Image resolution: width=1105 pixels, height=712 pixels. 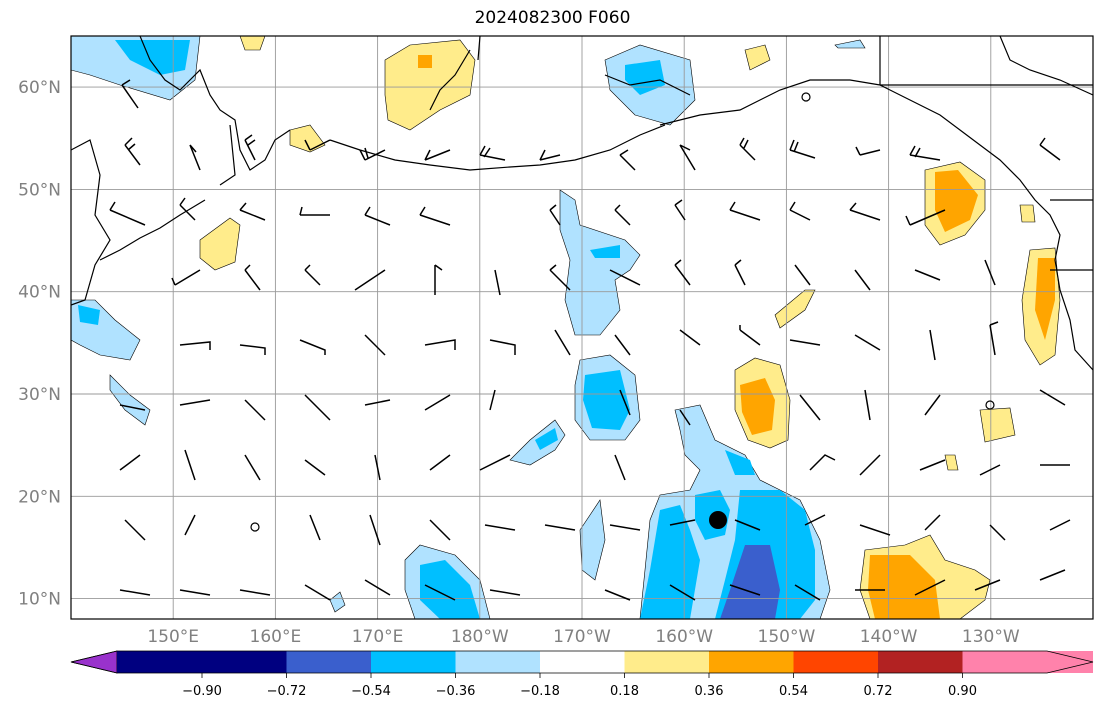 What do you see at coordinates (39, 190) in the screenshot?
I see `lat-label: 50°N` at bounding box center [39, 190].